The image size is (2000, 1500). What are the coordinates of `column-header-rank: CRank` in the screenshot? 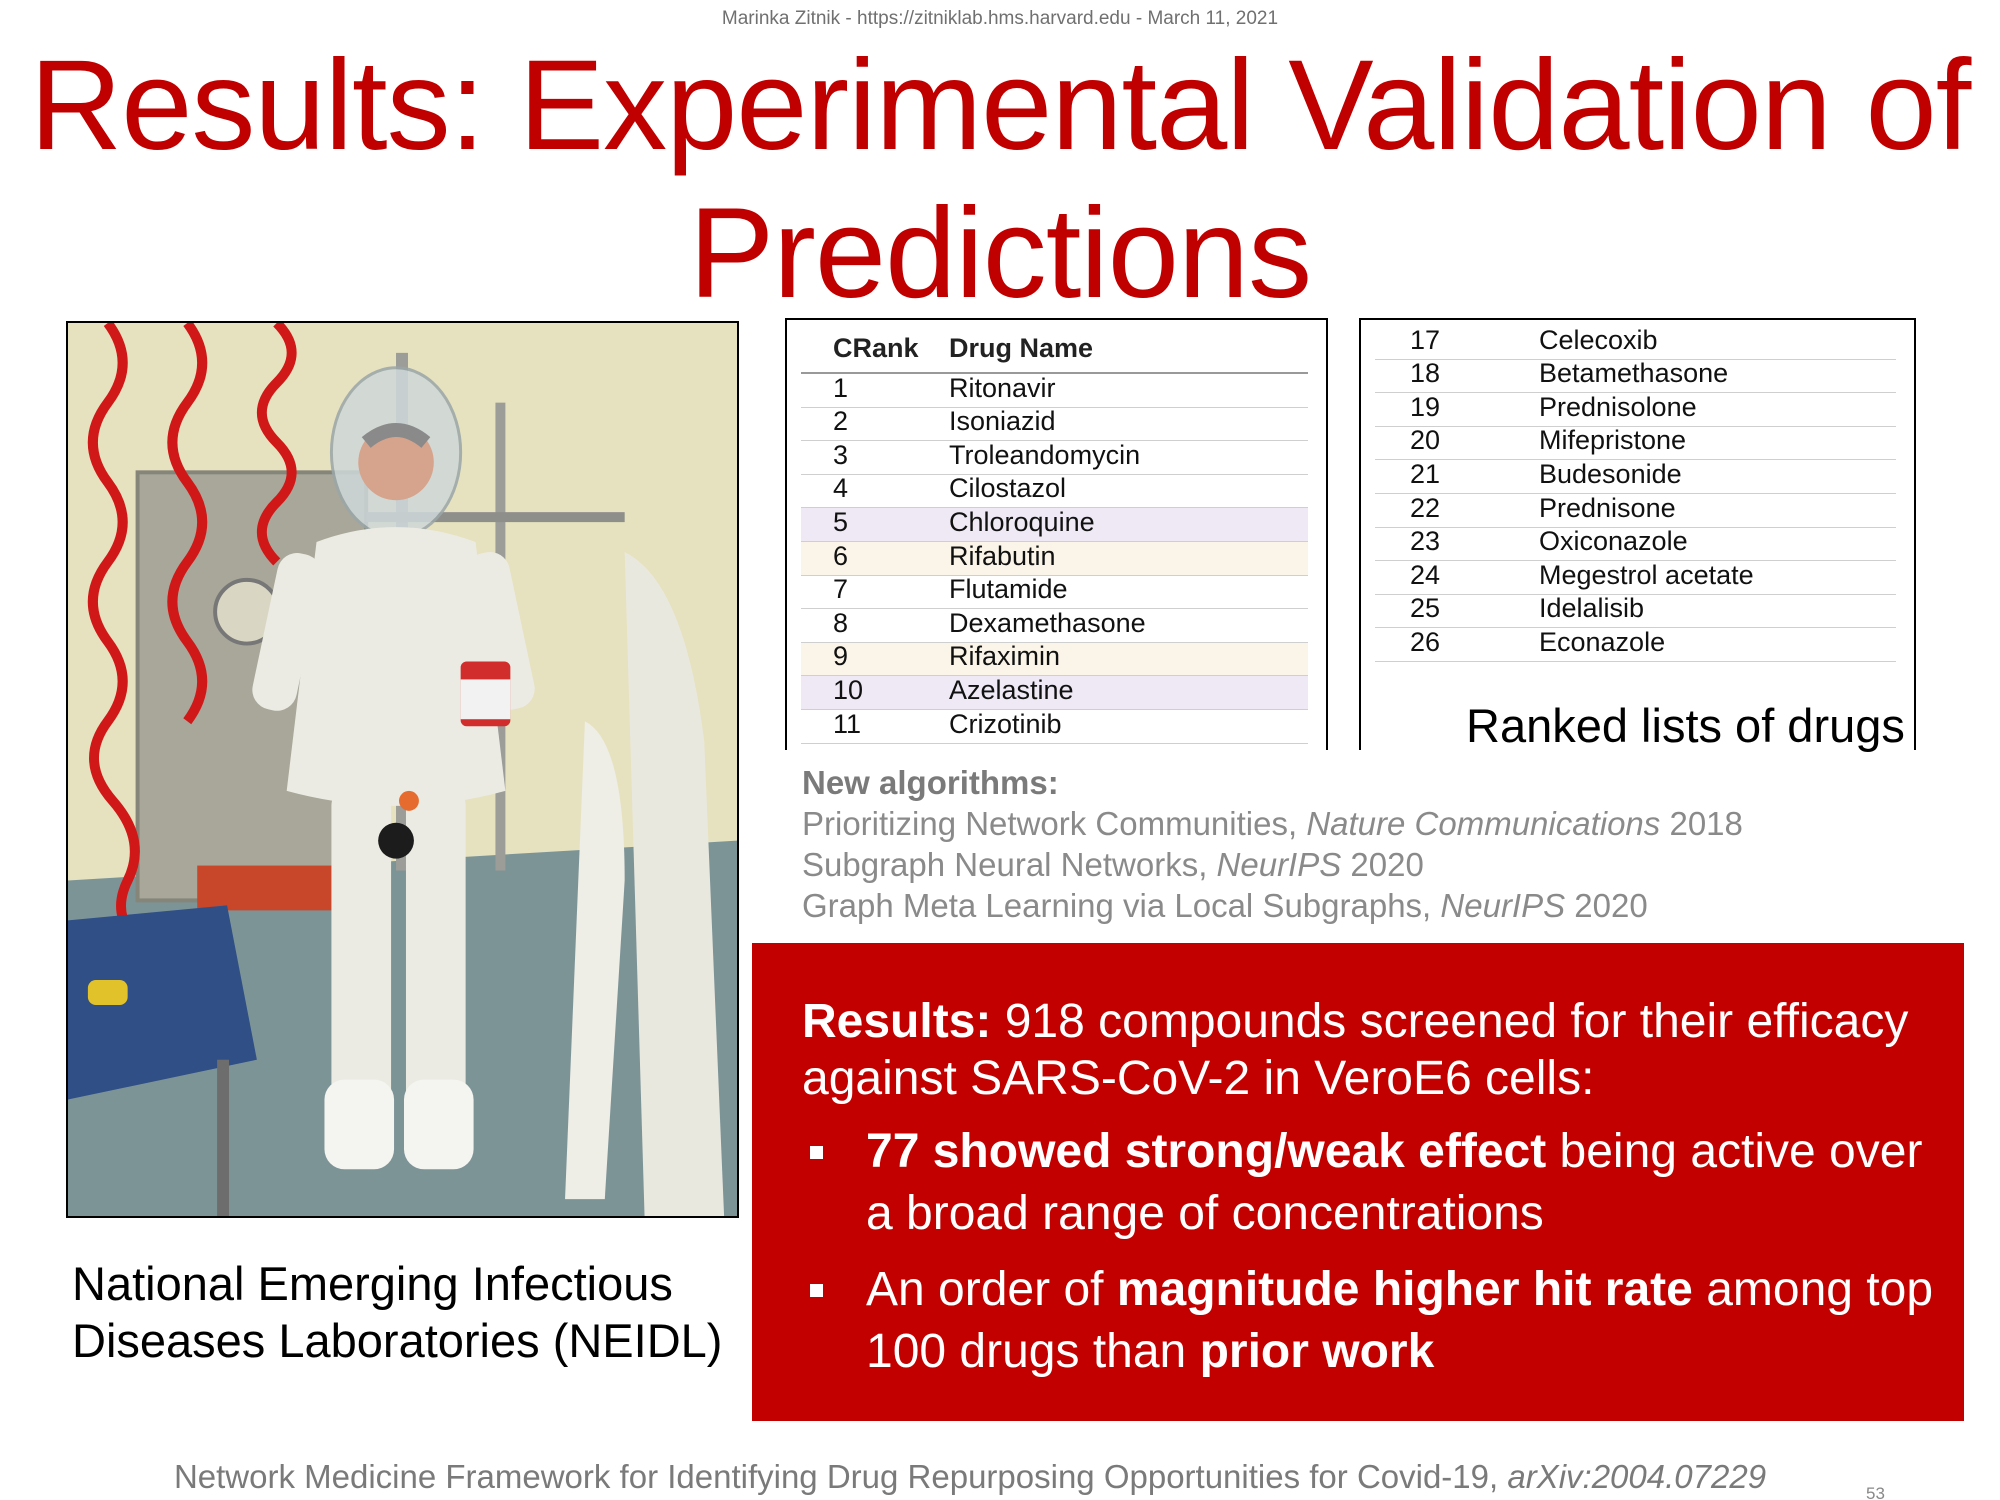 It's located at (876, 348).